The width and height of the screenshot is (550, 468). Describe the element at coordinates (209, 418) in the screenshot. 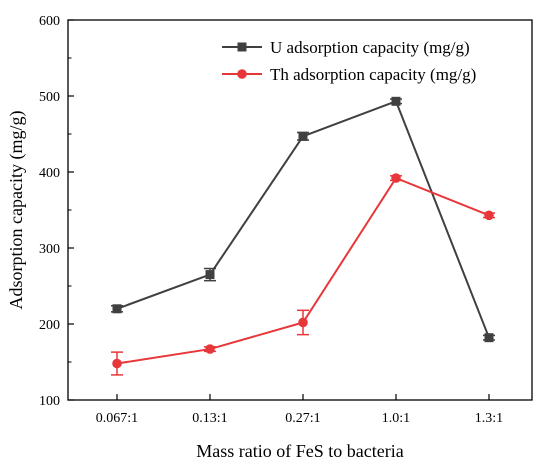

I see `x-tick-label: 0.13:1` at that location.